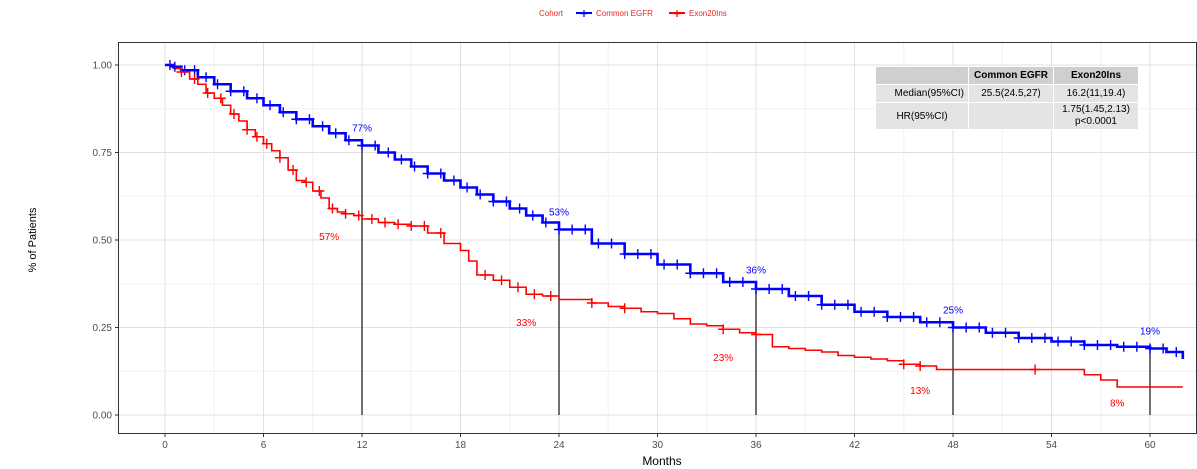 The height and width of the screenshot is (469, 1197). I want to click on legend-label-exon20ins: Exon20Ins, so click(708, 13).